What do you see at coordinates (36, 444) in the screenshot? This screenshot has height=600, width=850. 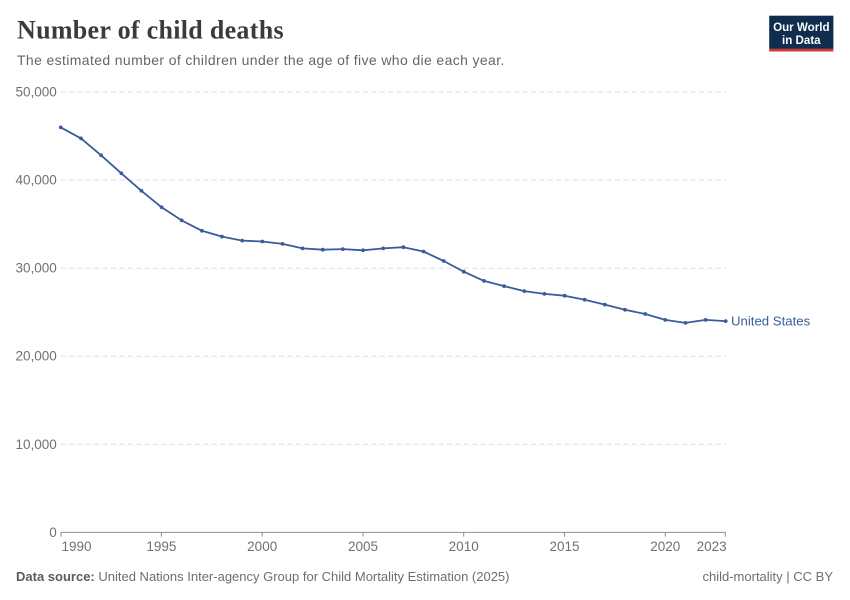 I see `svg-text: 10,000` at bounding box center [36, 444].